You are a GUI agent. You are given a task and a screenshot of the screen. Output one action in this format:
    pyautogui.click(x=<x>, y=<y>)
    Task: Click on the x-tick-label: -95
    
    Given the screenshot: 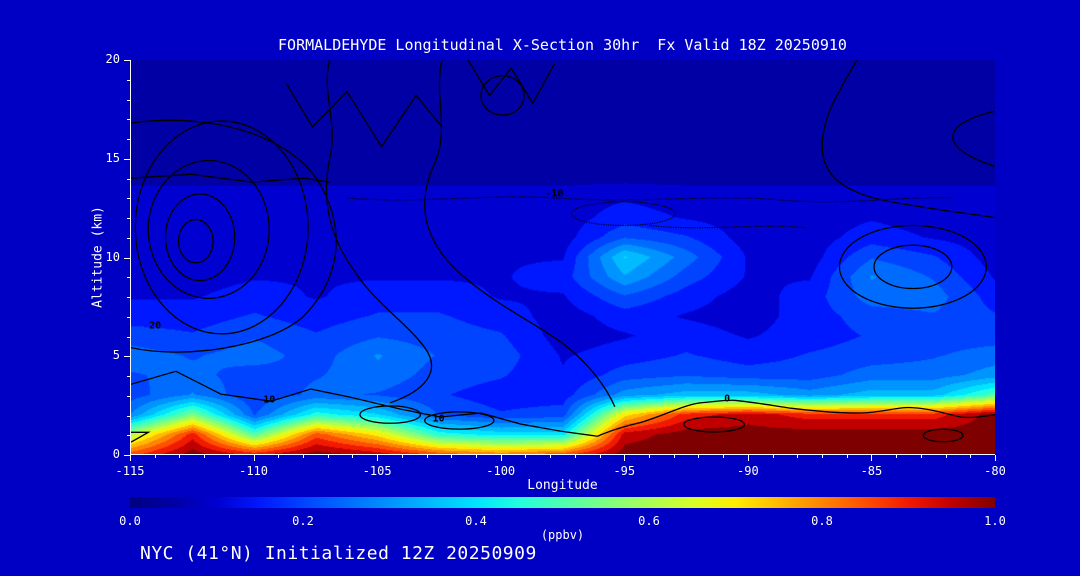 What is the action you would take?
    pyautogui.click(x=624, y=471)
    